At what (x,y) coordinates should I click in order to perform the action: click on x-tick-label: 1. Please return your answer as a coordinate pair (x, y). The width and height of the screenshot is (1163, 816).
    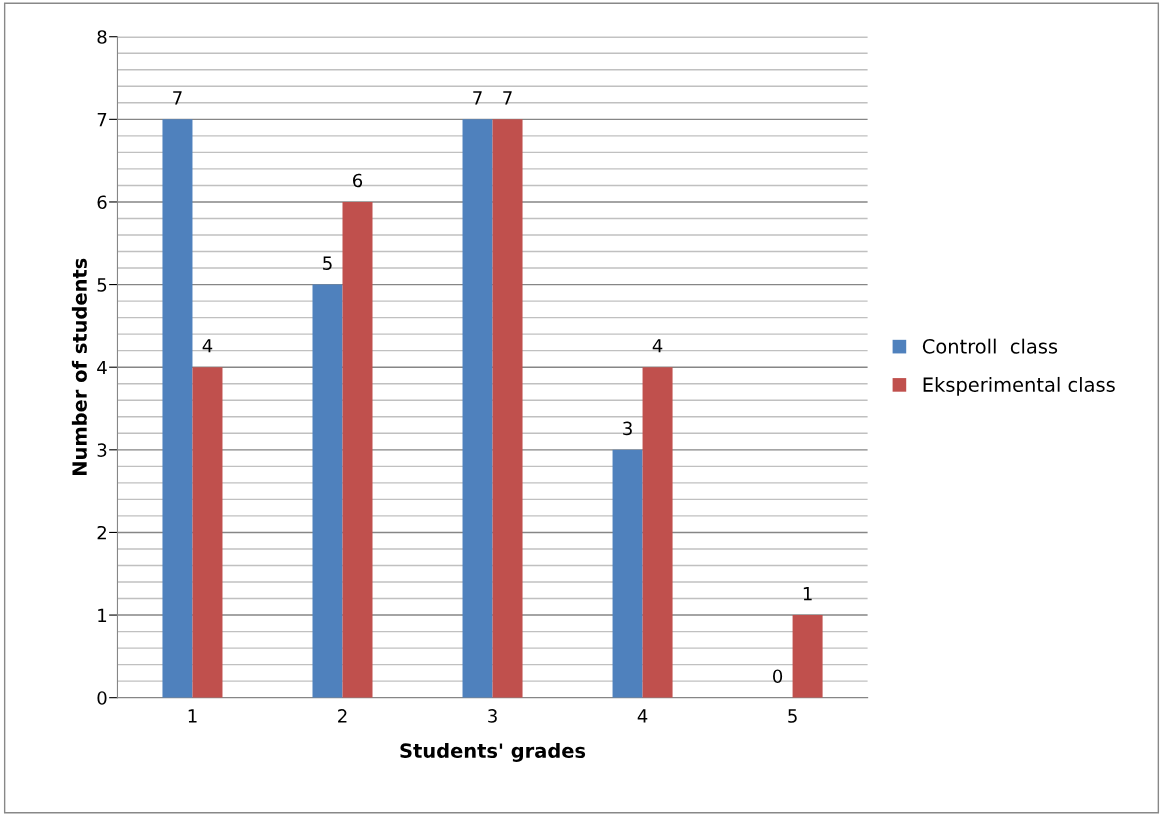
    Looking at the image, I should click on (192, 716).